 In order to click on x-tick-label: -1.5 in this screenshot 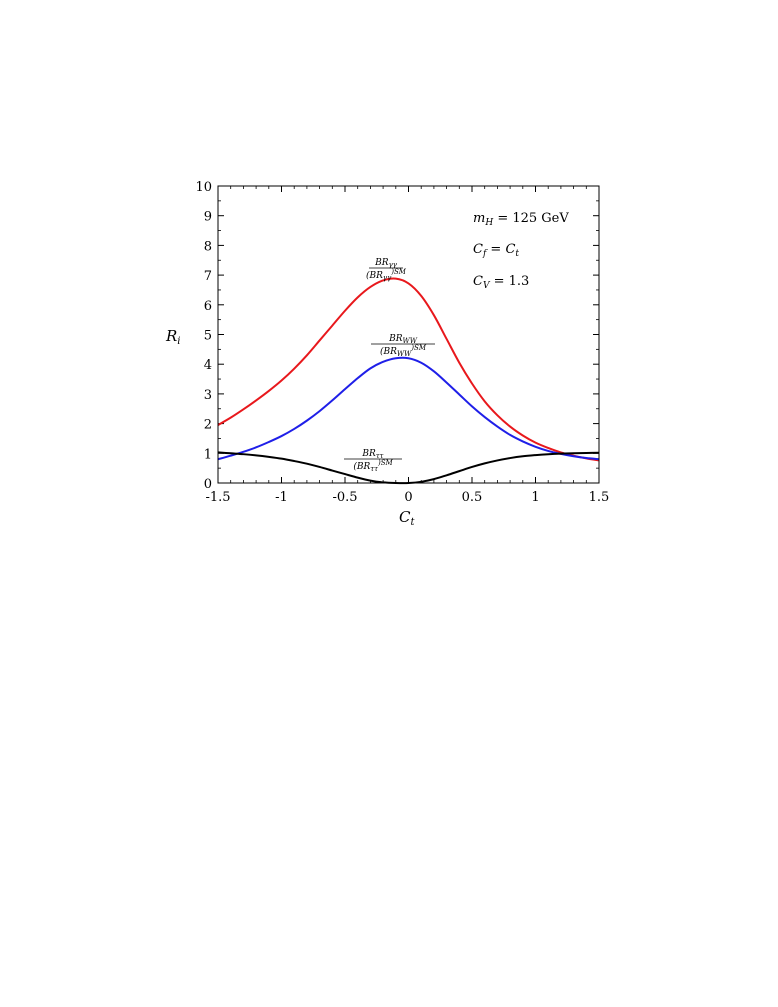, I will do `click(217, 497)`.